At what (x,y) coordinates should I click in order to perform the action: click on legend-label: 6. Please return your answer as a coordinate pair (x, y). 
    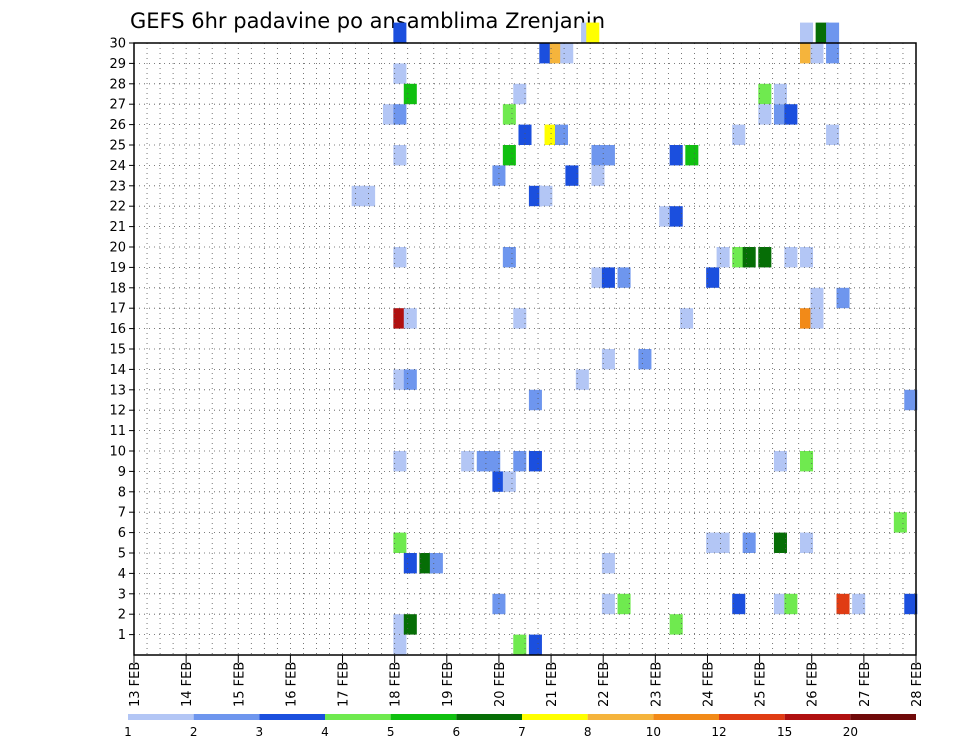
    Looking at the image, I should click on (457, 732).